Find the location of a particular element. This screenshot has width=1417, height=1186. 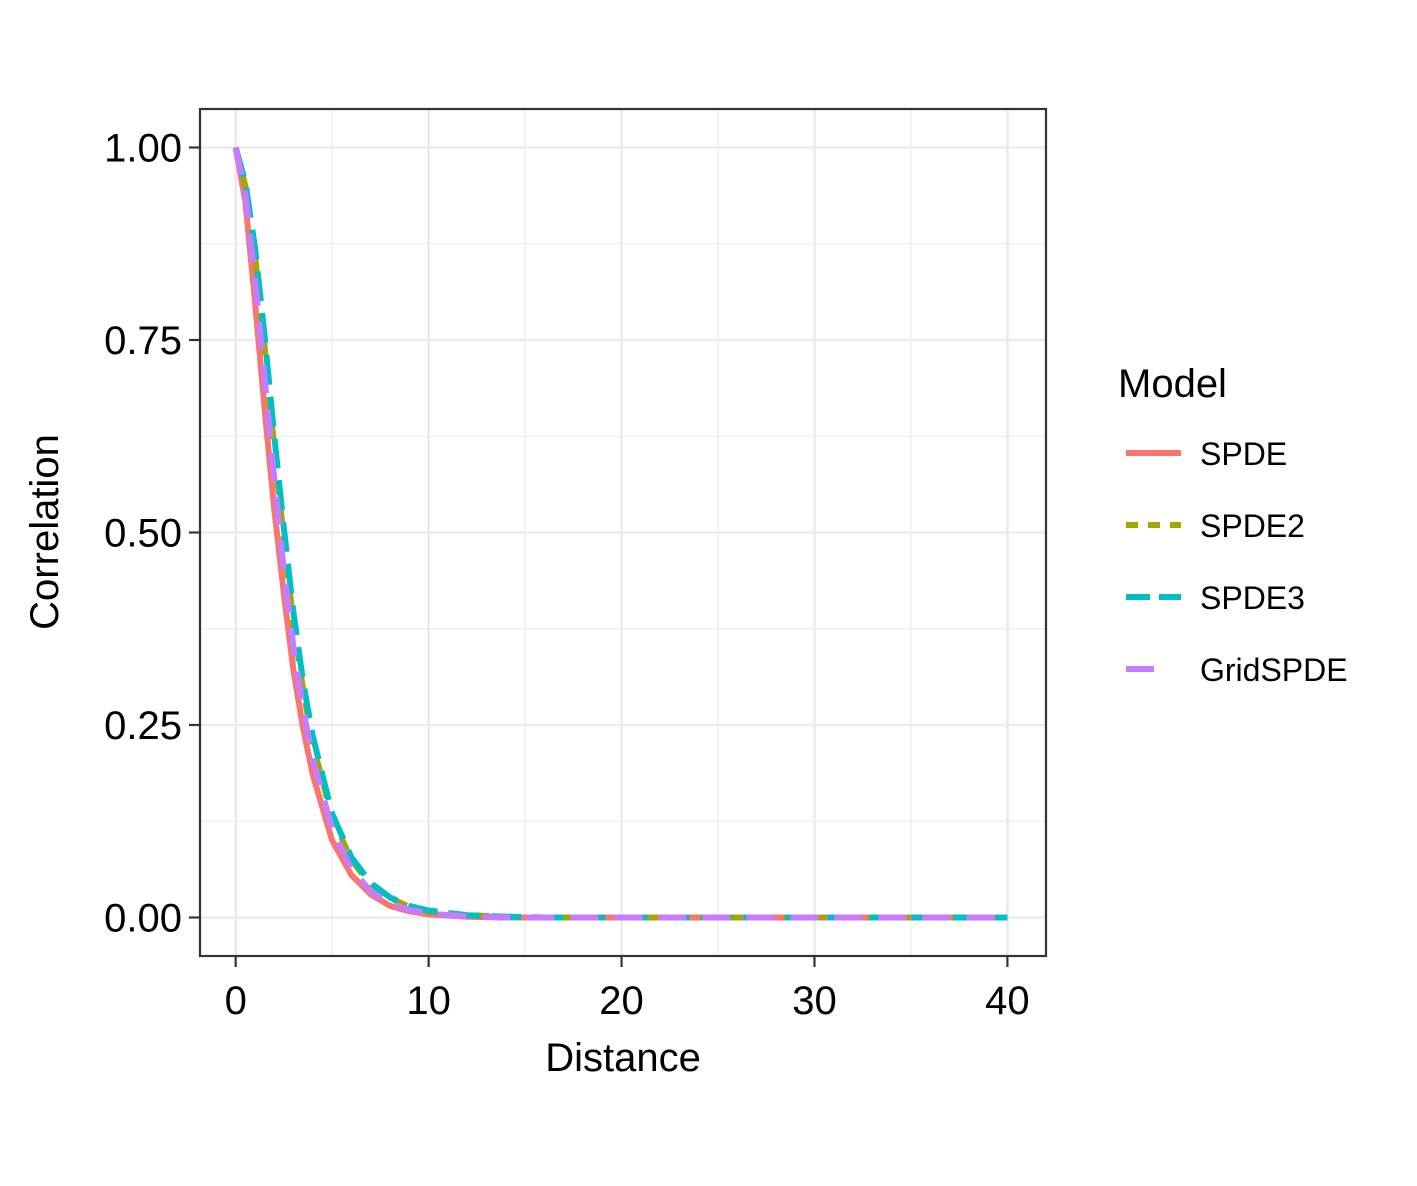

x-axis-ticks: 0 10 20 30 40 is located at coordinates (627, 989).